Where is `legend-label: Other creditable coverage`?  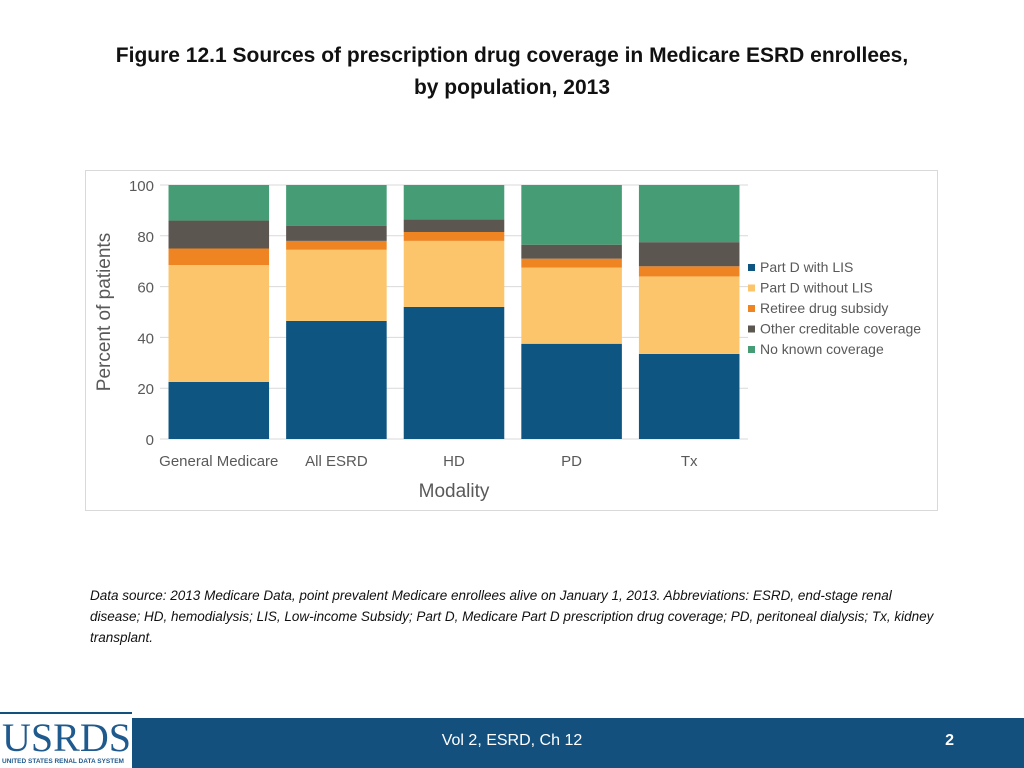
legend-label: Other creditable coverage is located at coordinates (840, 329).